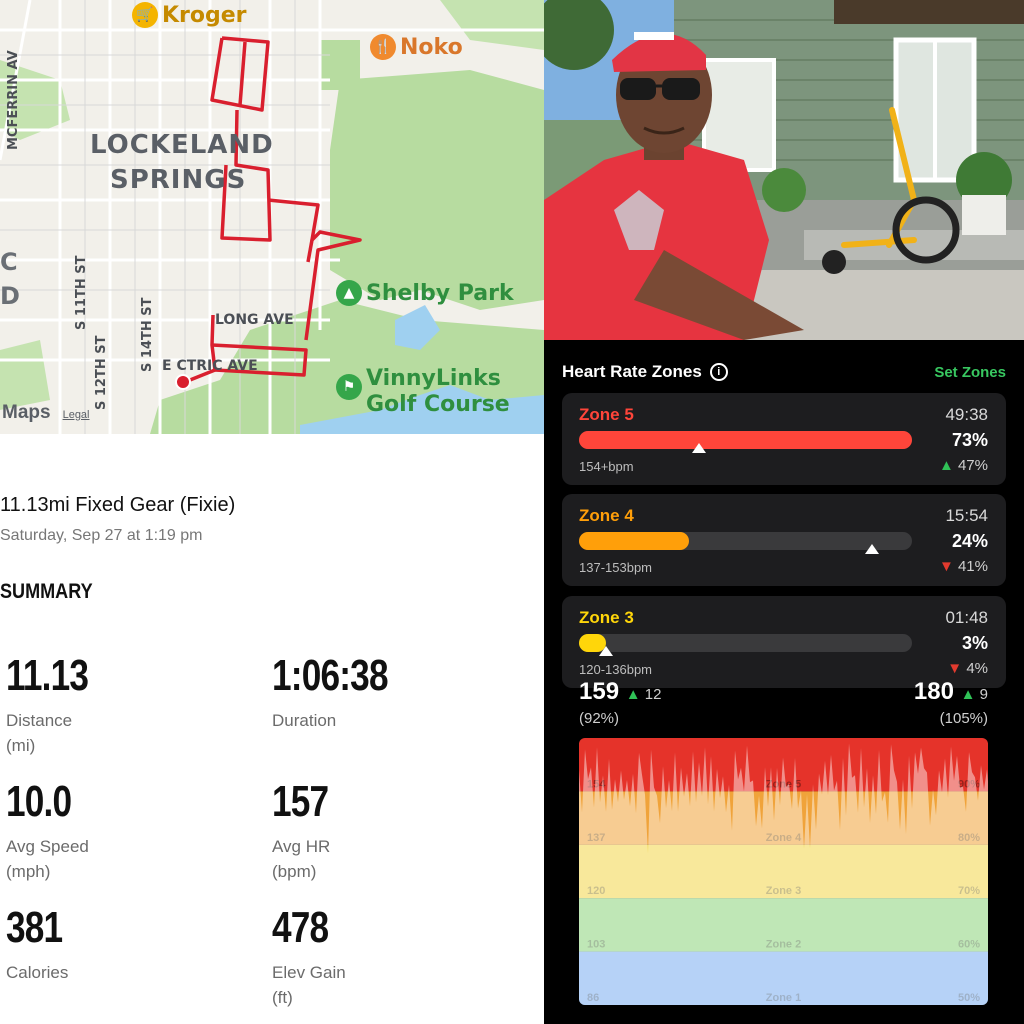 Image resolution: width=1024 pixels, height=1024 pixels. What do you see at coordinates (9, 262) in the screenshot?
I see `partial-label-c: C` at bounding box center [9, 262].